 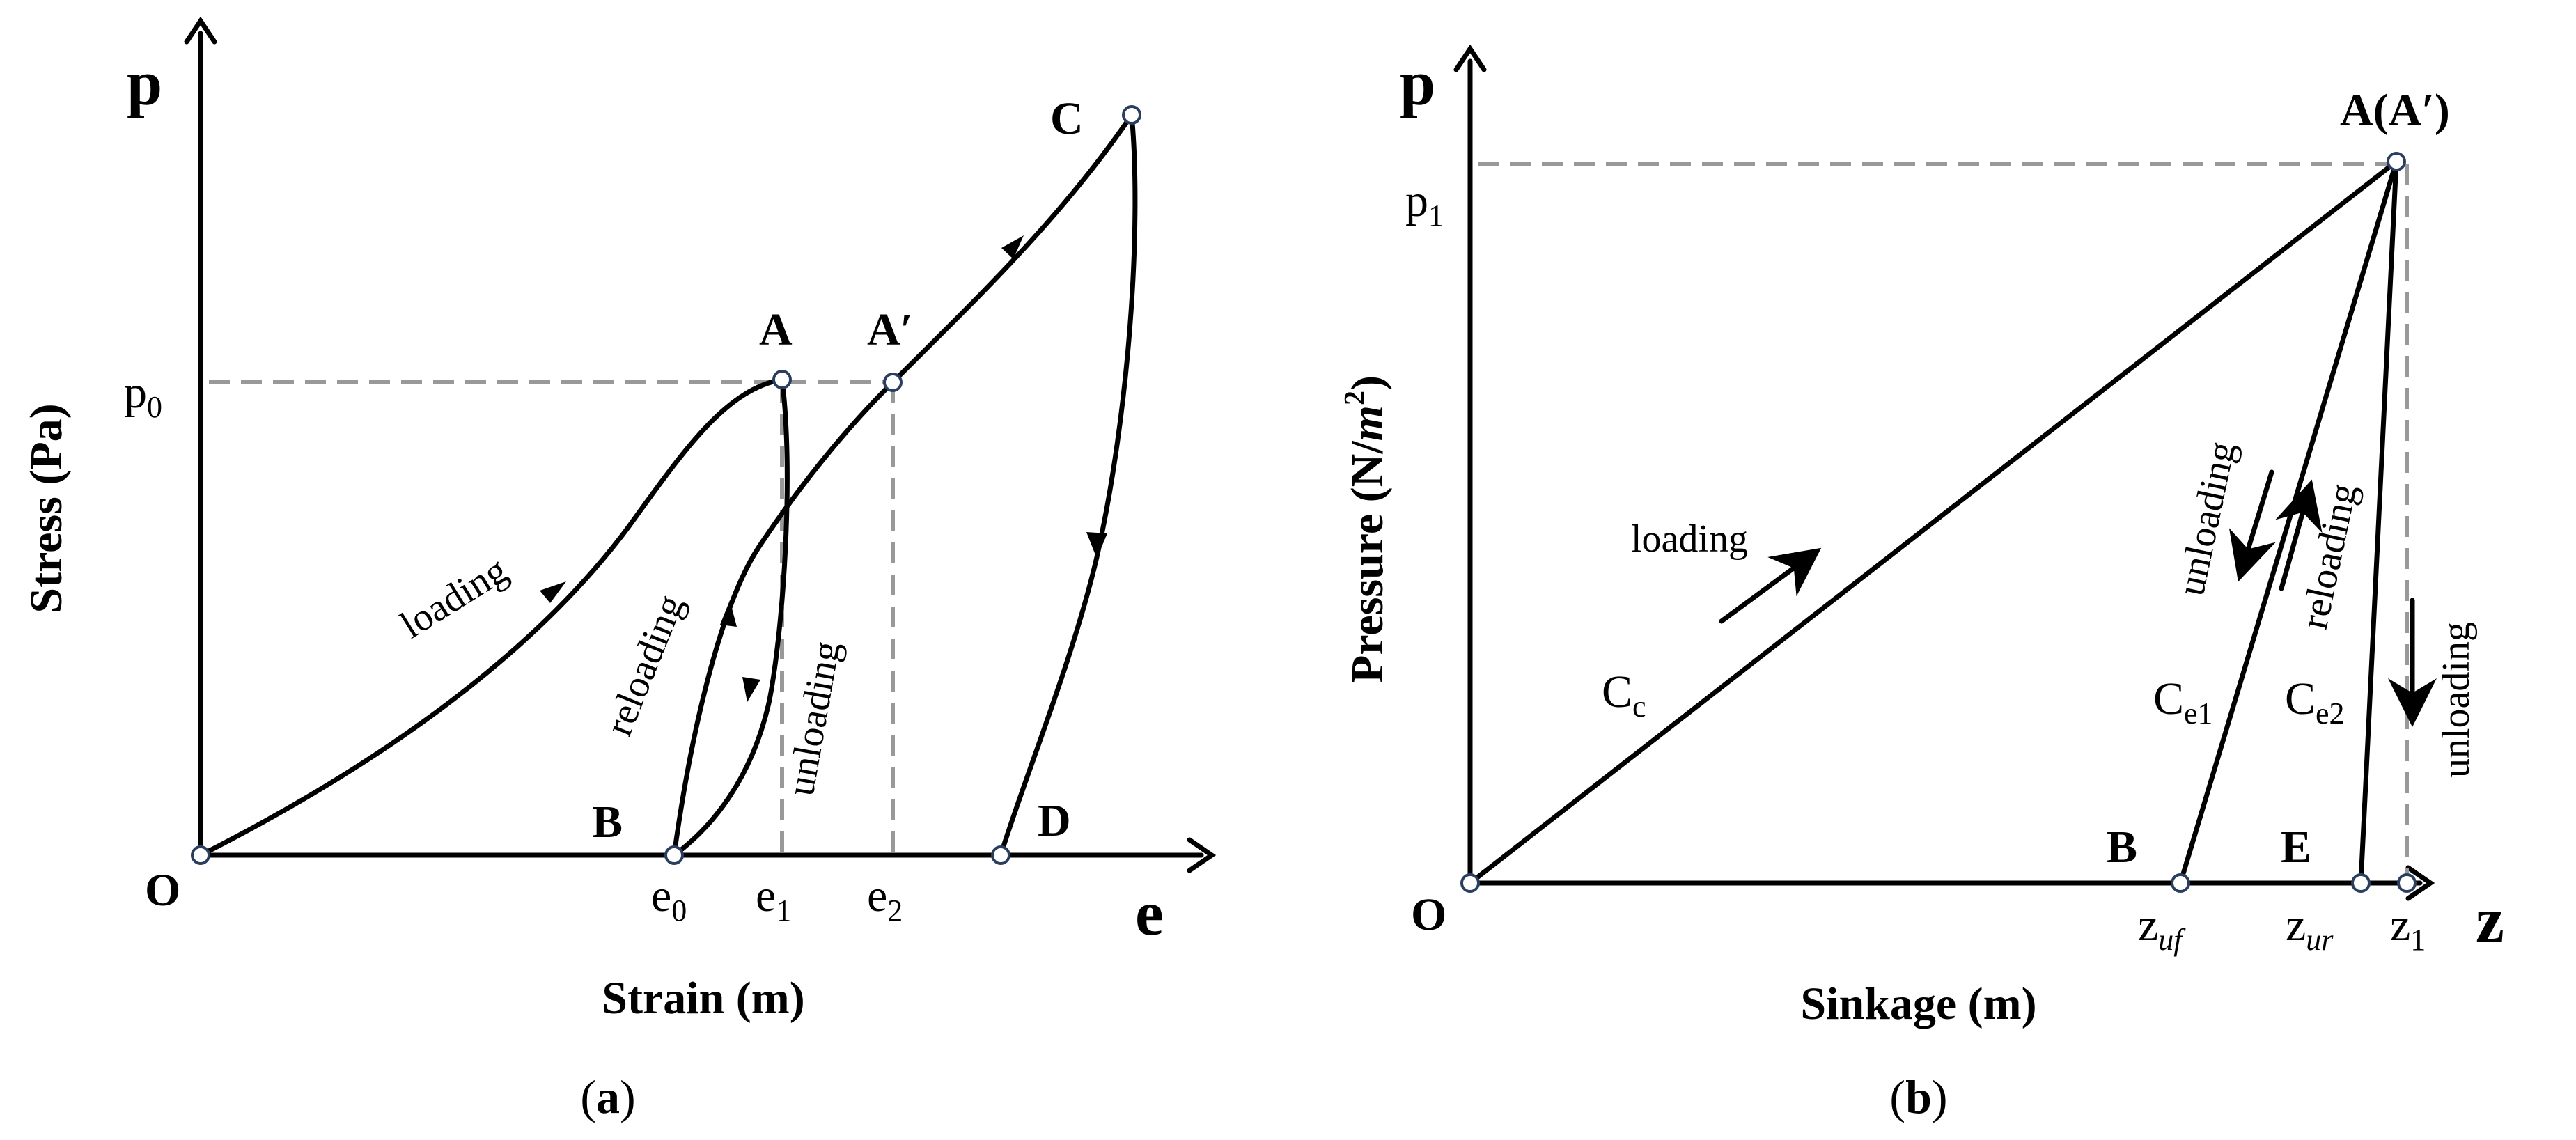 I want to click on panel-b-point-e, so click(x=2361, y=883).